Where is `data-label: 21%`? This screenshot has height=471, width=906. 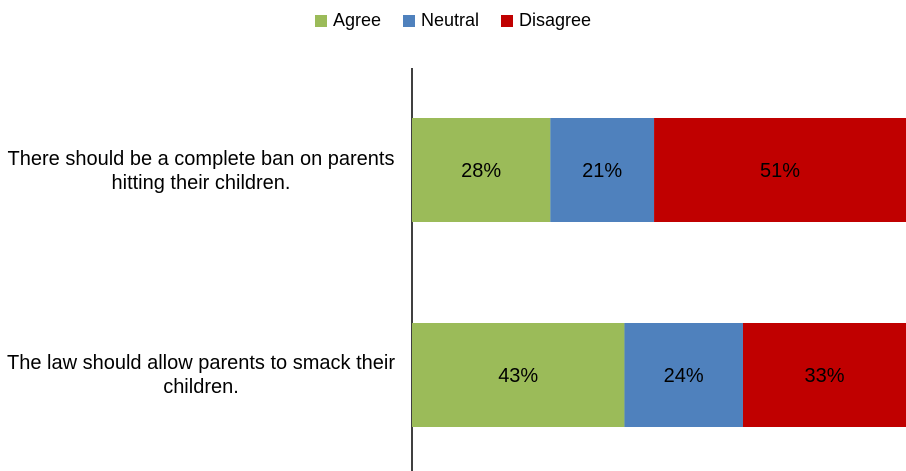
data-label: 21% is located at coordinates (602, 171).